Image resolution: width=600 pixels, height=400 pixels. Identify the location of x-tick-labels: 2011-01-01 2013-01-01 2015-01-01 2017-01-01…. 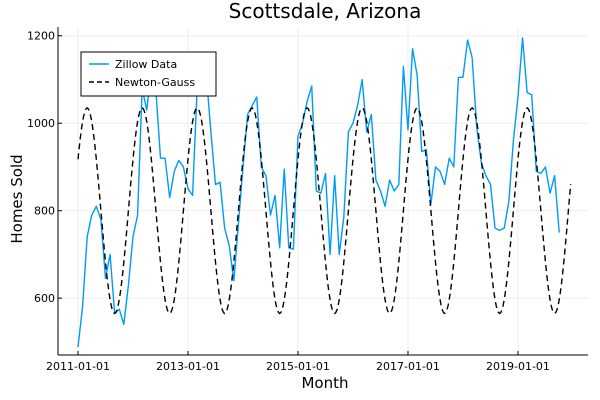
(298, 362).